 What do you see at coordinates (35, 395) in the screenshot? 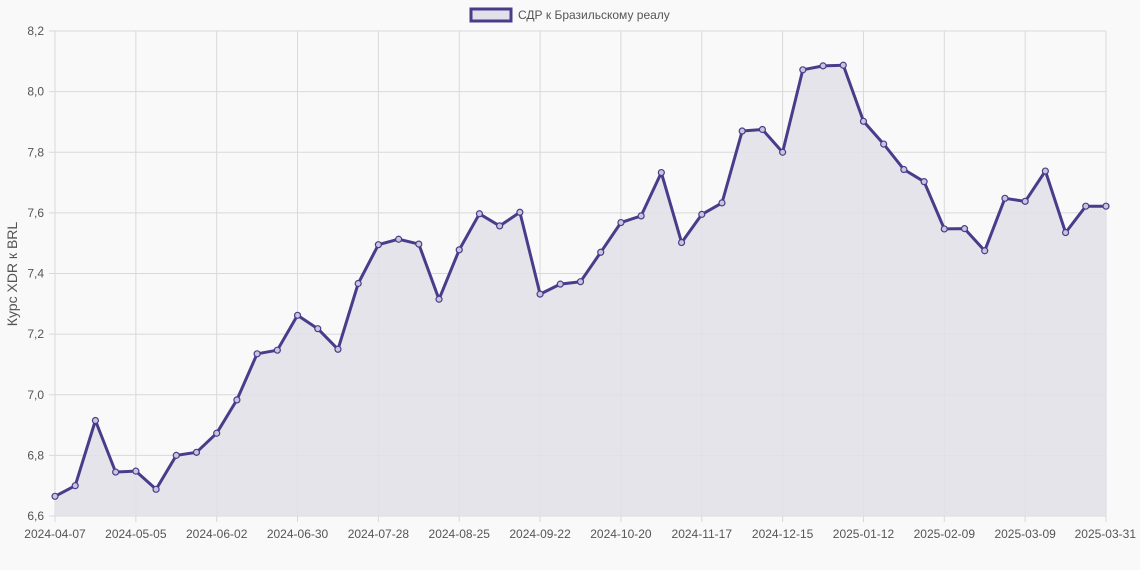
I see `y-tick-label: 7,0` at bounding box center [35, 395].